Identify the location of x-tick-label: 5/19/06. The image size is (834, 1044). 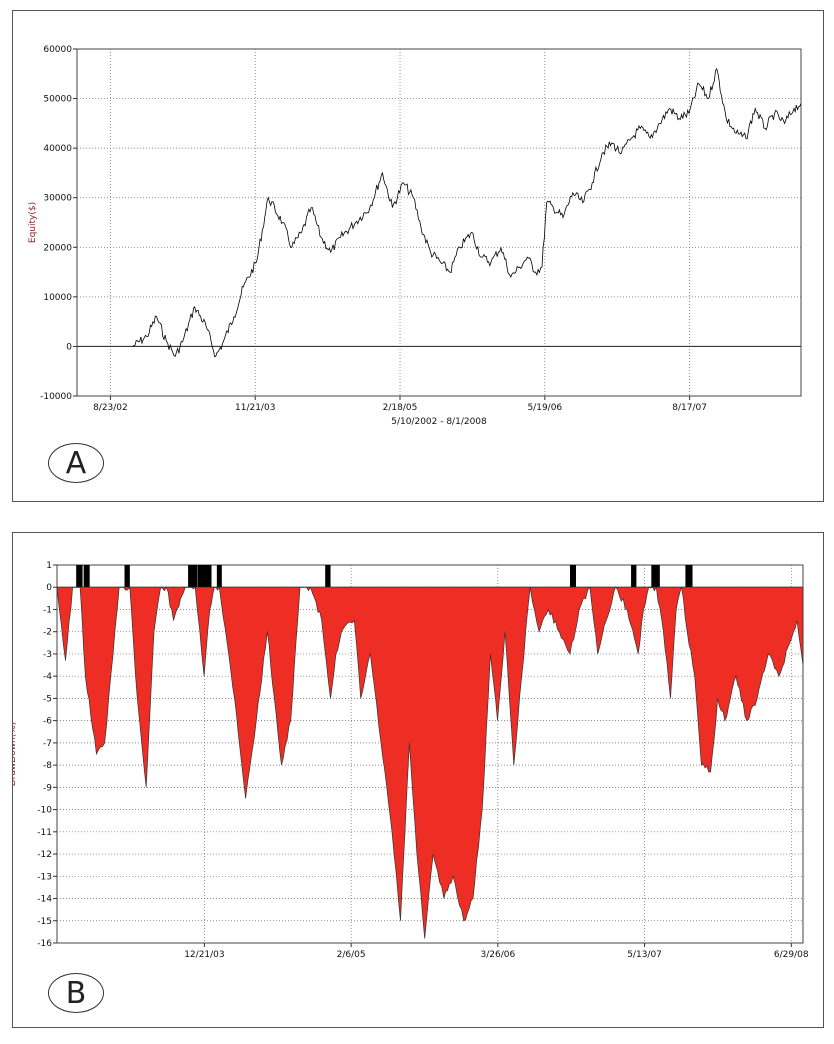
(544, 408).